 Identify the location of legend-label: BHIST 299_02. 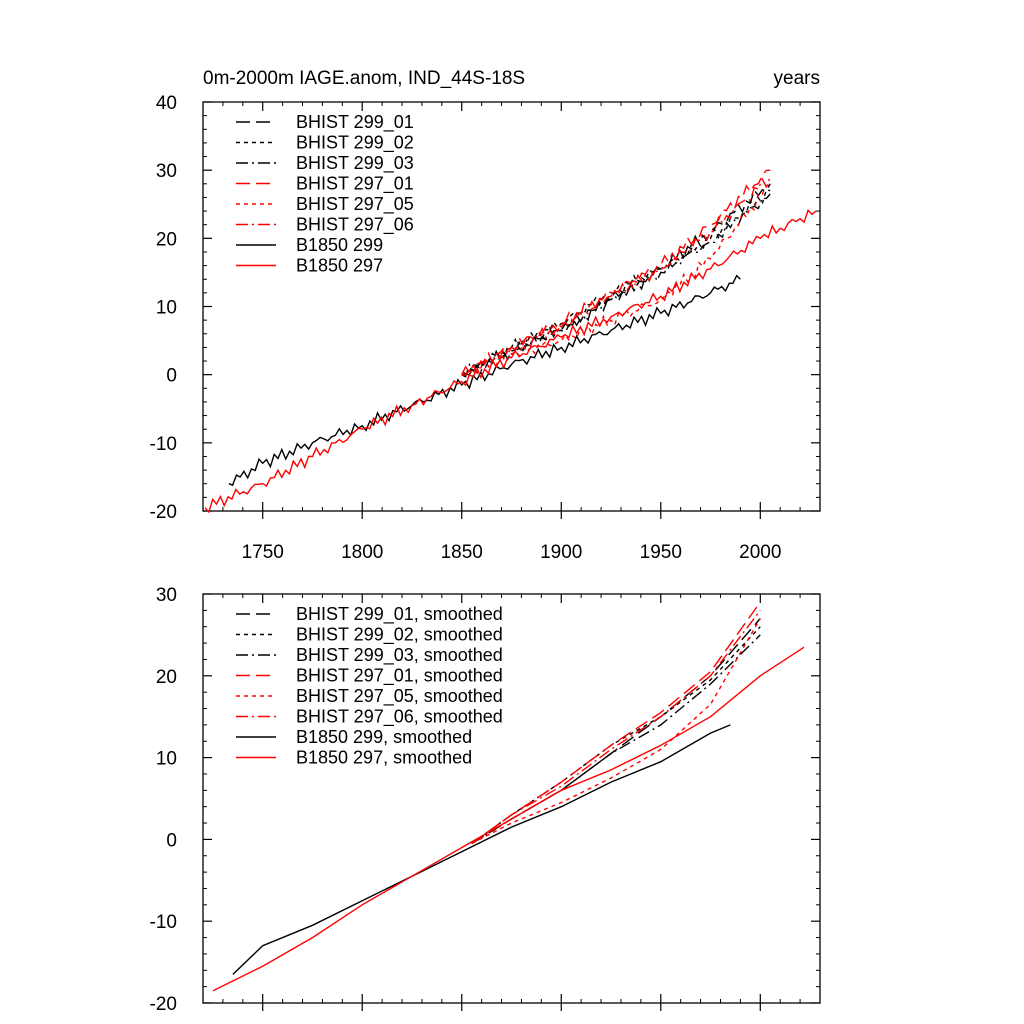
(355, 143).